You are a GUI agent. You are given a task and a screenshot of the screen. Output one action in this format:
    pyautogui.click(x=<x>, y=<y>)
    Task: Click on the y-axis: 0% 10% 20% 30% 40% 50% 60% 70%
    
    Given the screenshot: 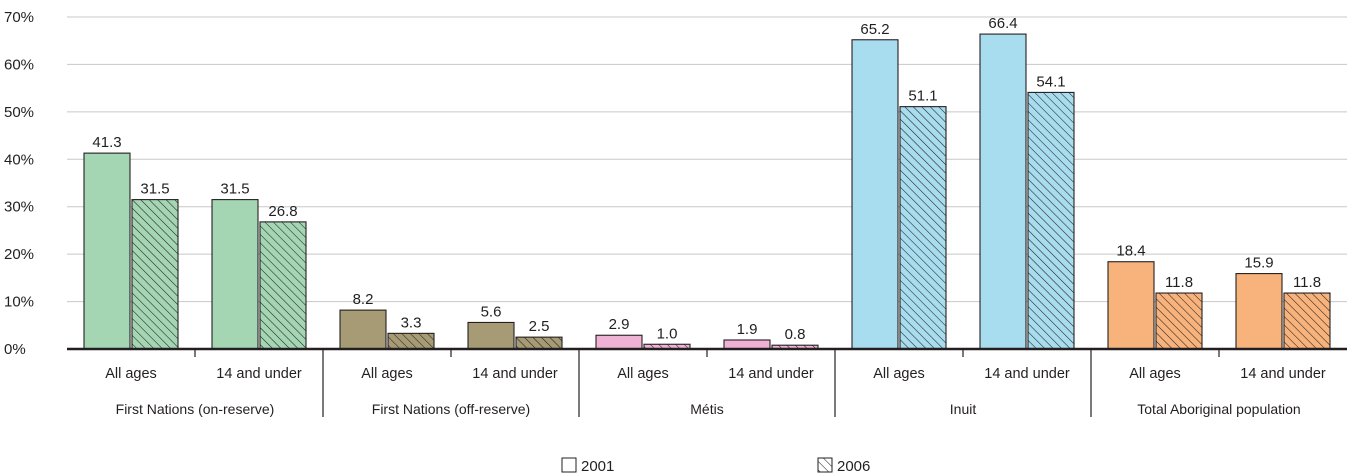 What is the action you would take?
    pyautogui.click(x=19, y=183)
    